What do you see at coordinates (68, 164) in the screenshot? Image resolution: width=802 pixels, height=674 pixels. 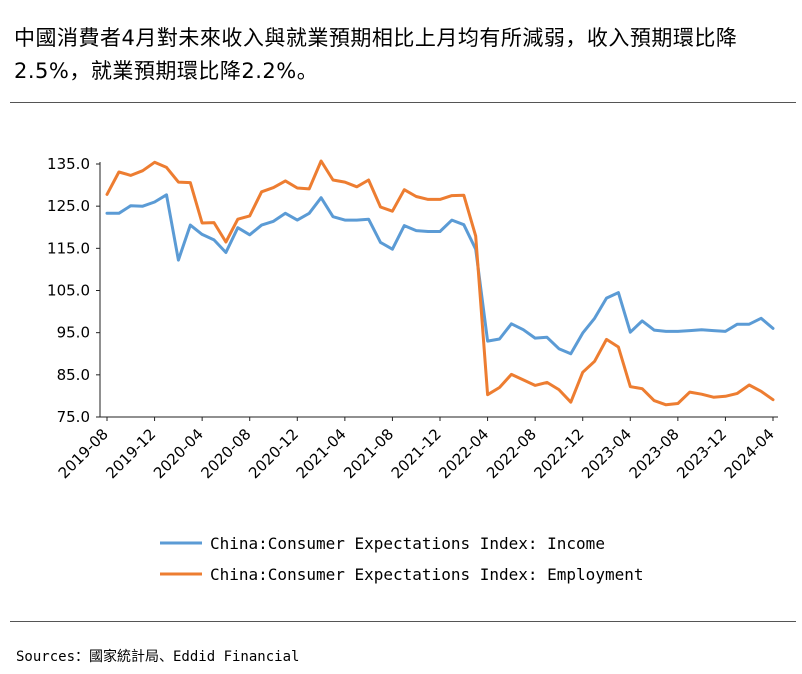 I see `y-tick-label: 135.0` at bounding box center [68, 164].